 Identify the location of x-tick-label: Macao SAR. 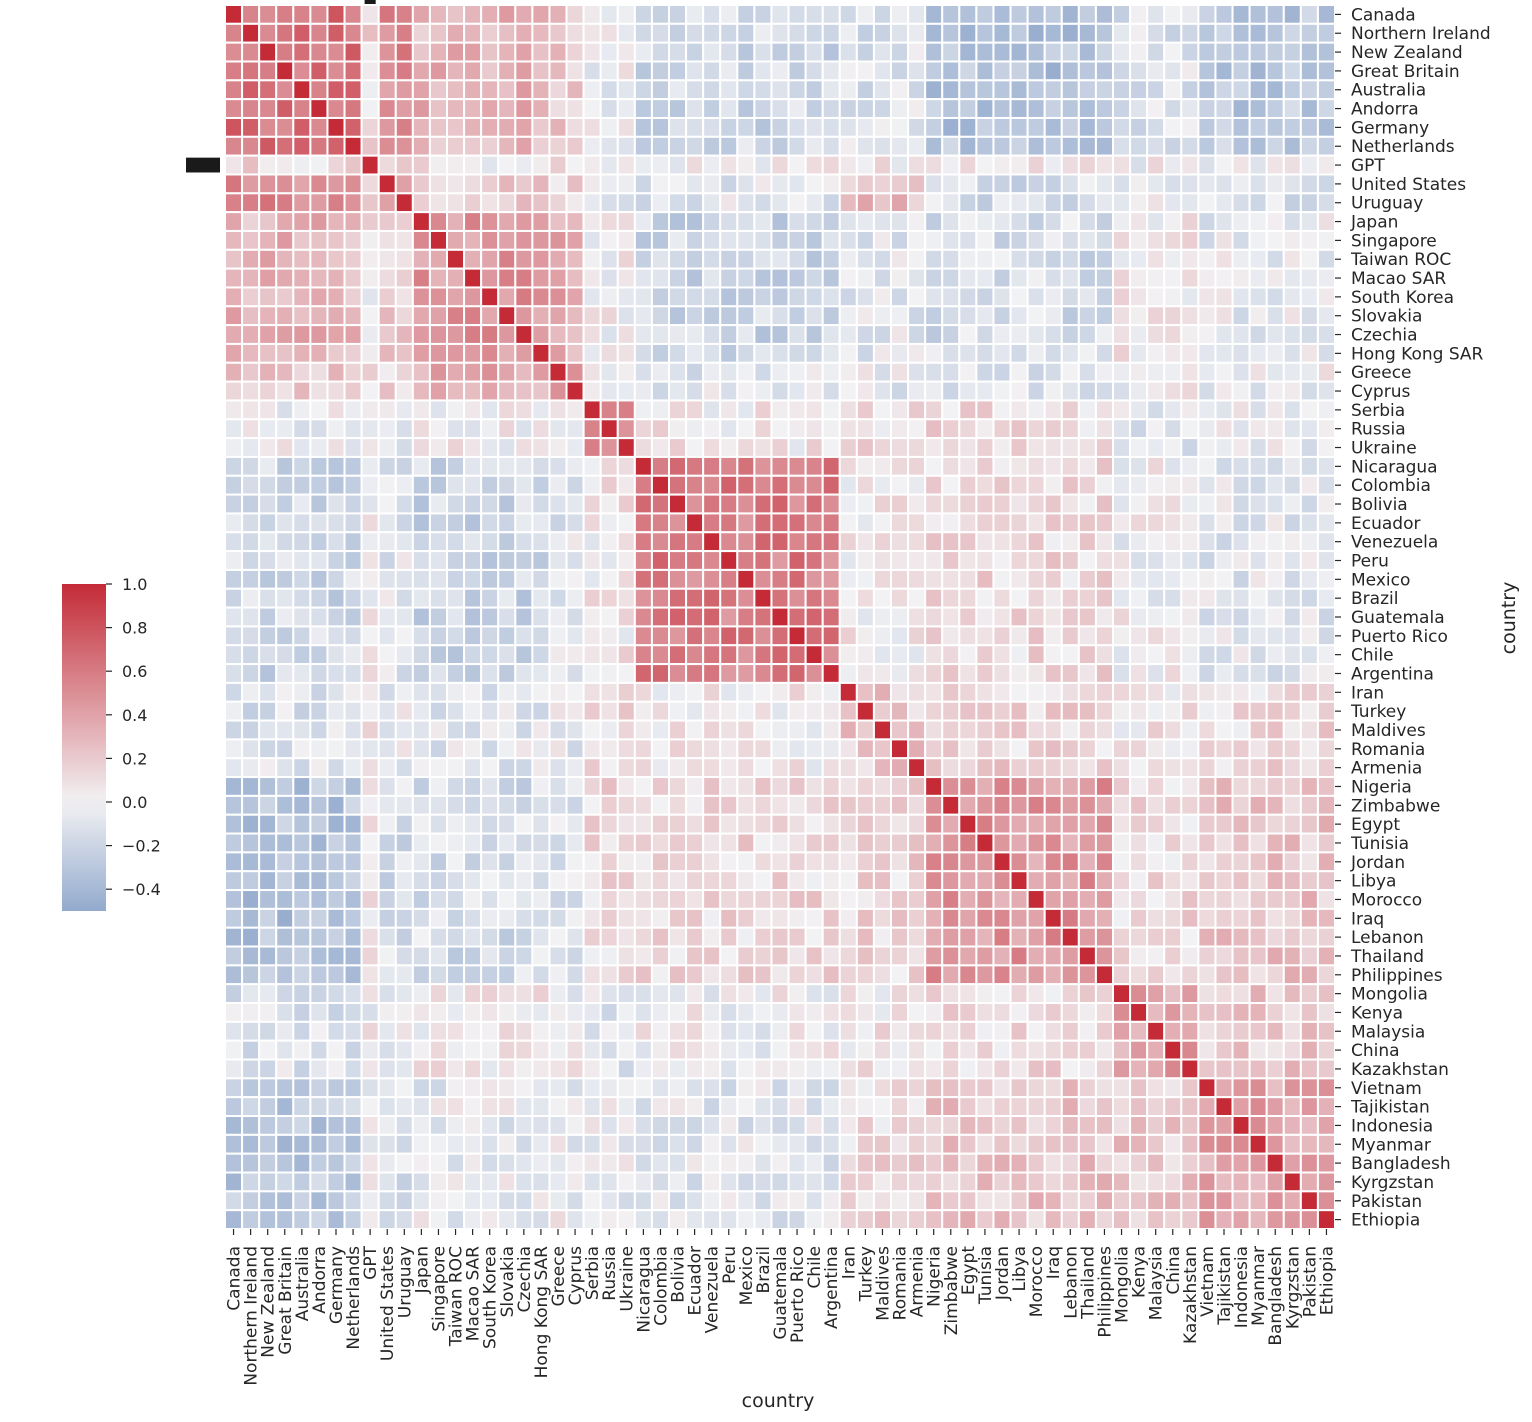
(474, 1293).